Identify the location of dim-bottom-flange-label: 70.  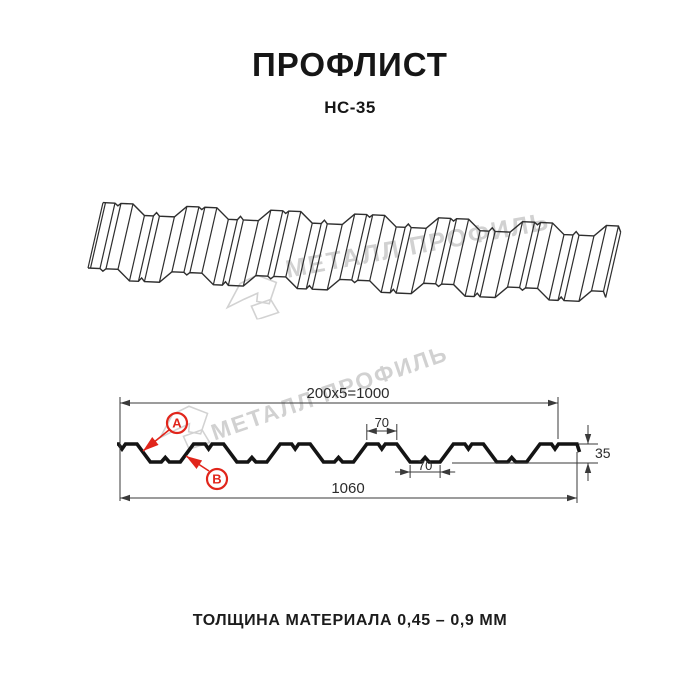
(425, 465).